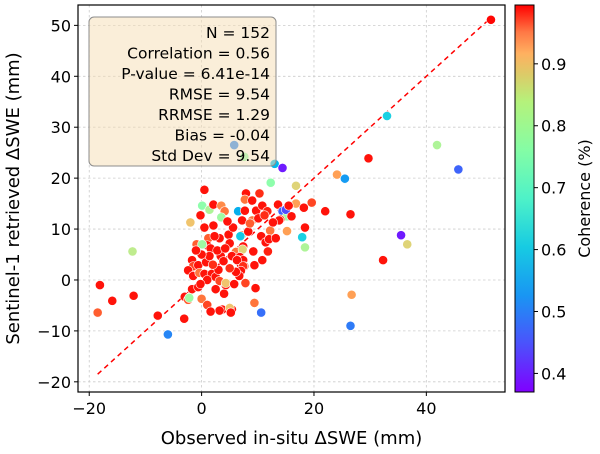 The height and width of the screenshot is (454, 600). Describe the element at coordinates (524, 198) in the screenshot. I see `colorbar-gradient` at that location.